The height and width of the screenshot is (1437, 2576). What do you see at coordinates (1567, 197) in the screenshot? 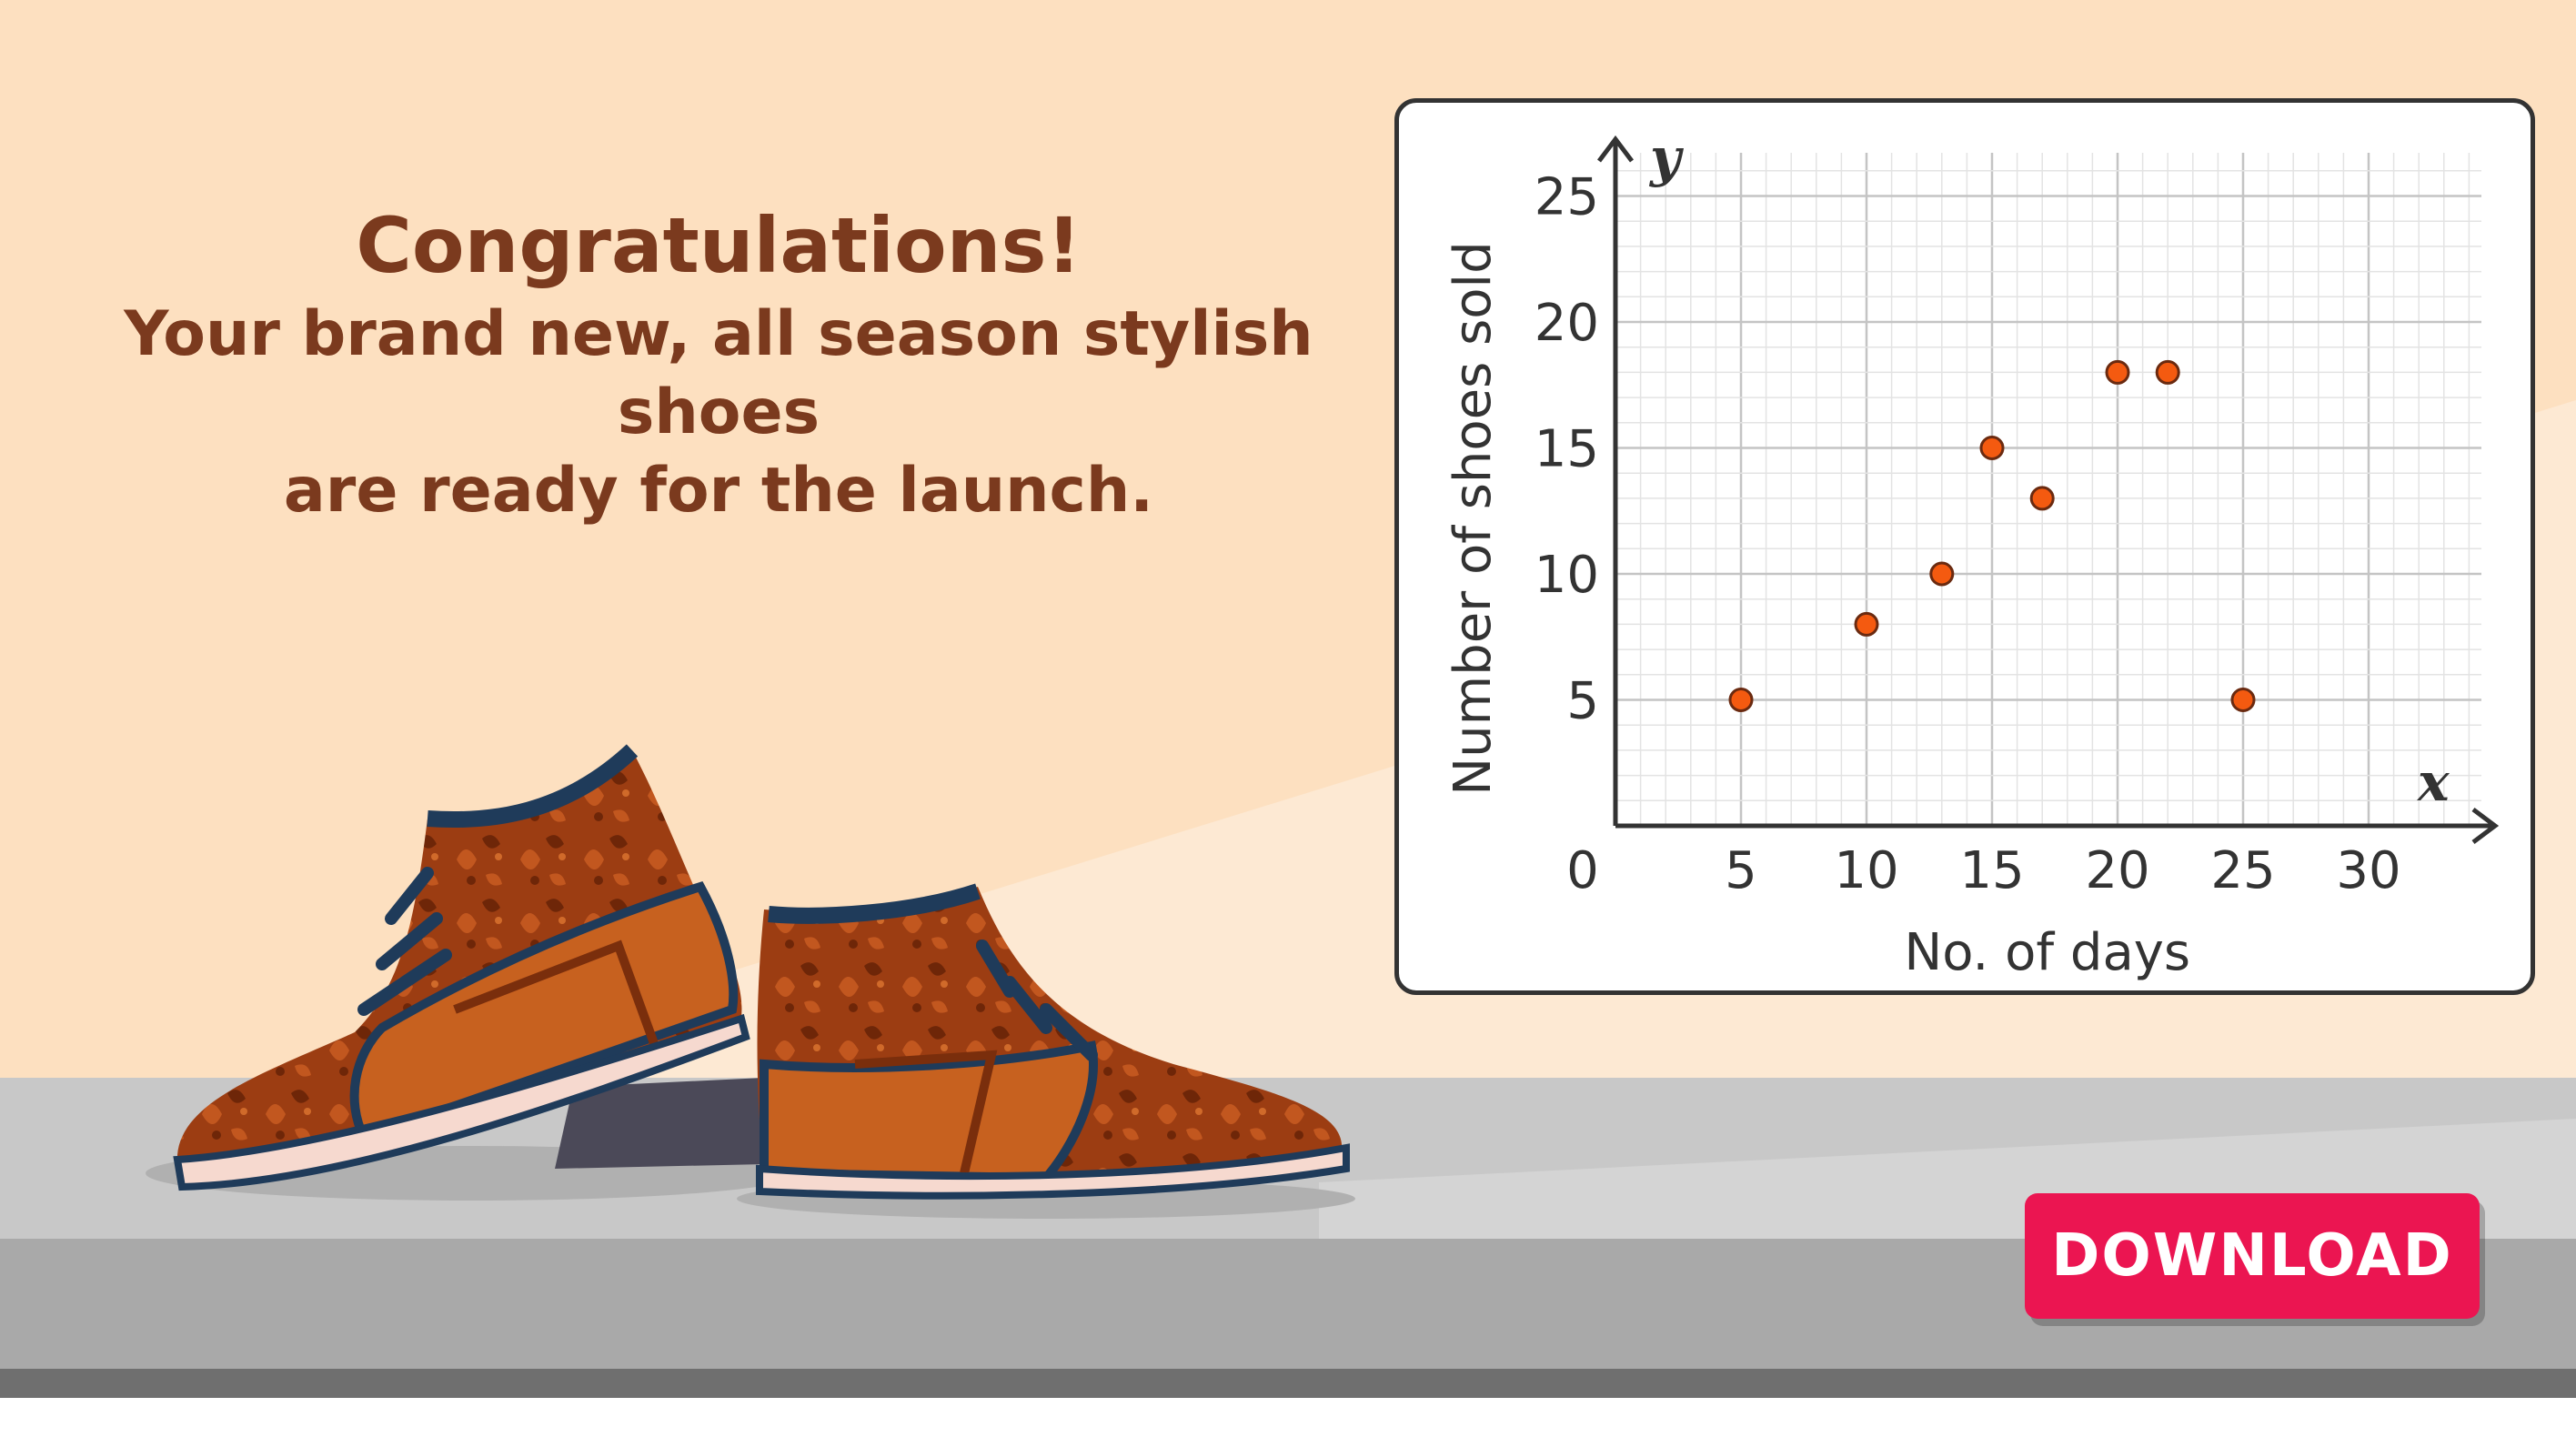
I see `y-tick-label: 25` at bounding box center [1567, 197].